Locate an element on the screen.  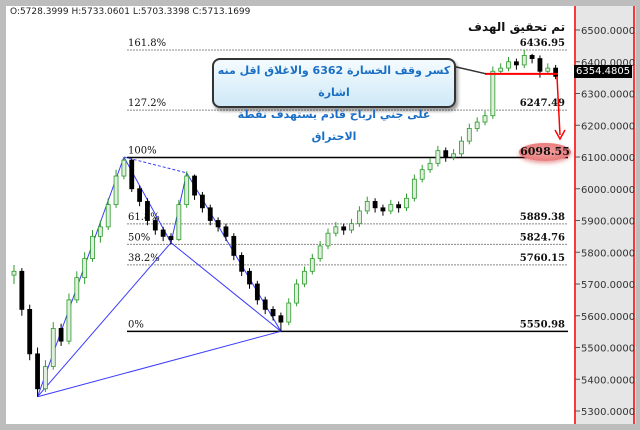
target-reached-title: تم تحقيق الهدف is located at coordinates (517, 27).